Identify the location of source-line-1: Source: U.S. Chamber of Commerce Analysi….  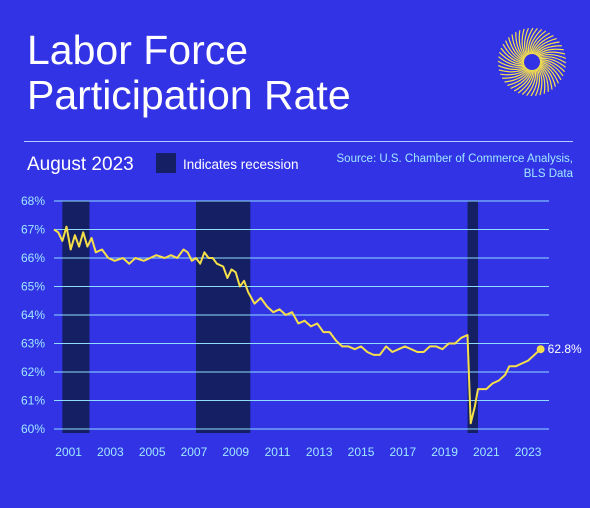
(454, 159).